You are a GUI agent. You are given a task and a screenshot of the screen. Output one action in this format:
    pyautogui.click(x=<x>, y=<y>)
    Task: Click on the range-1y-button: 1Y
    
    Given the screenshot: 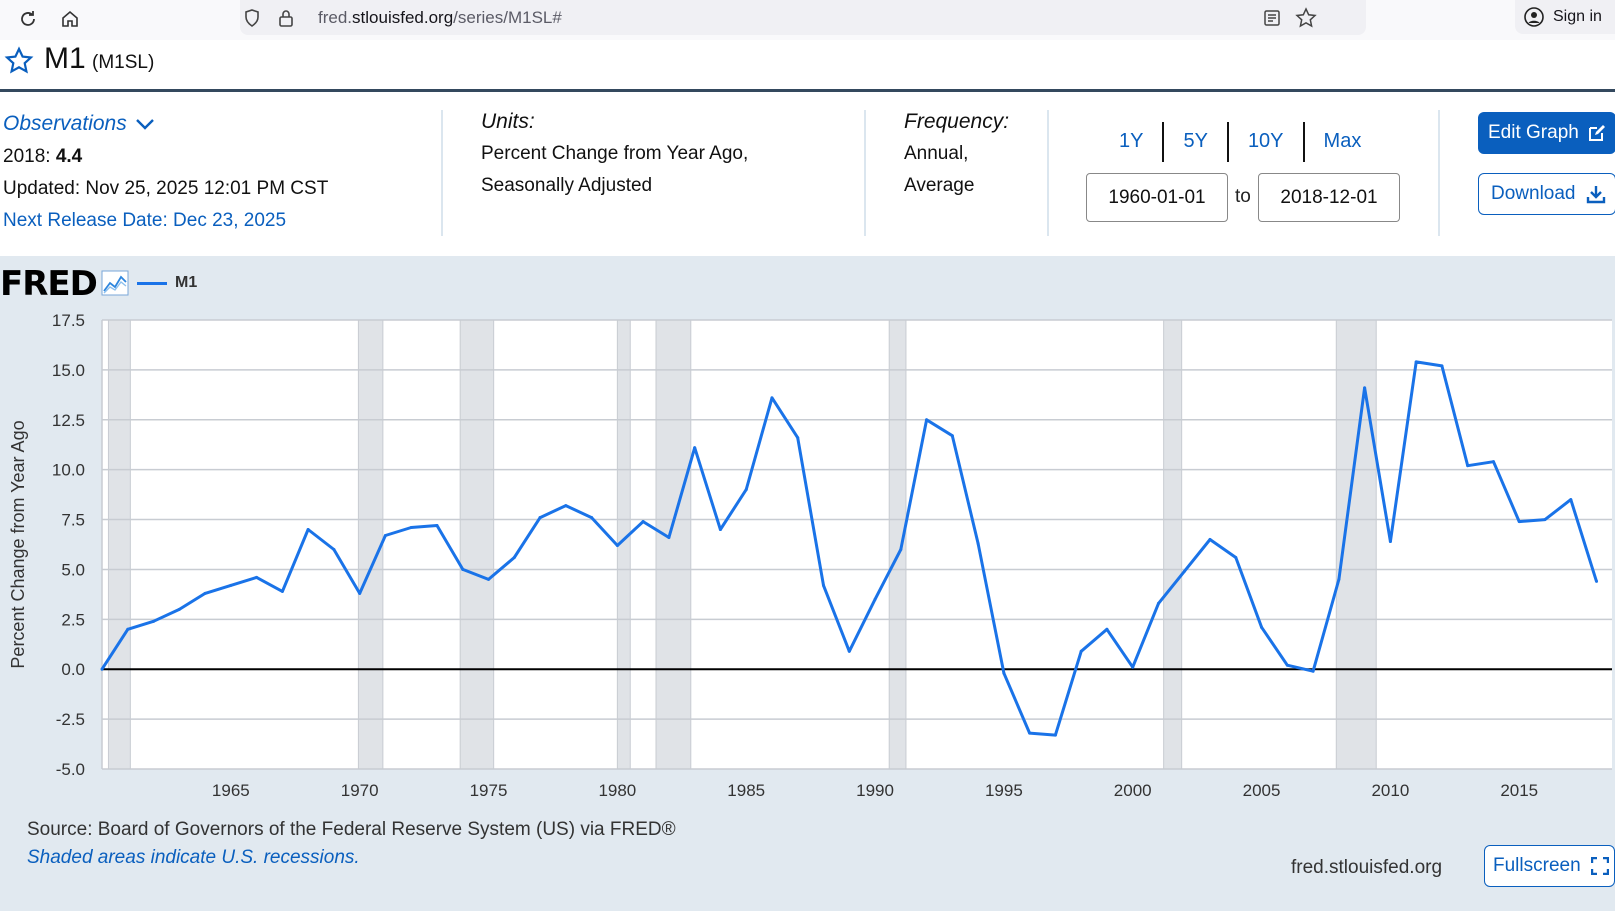 What is the action you would take?
    pyautogui.click(x=1132, y=142)
    